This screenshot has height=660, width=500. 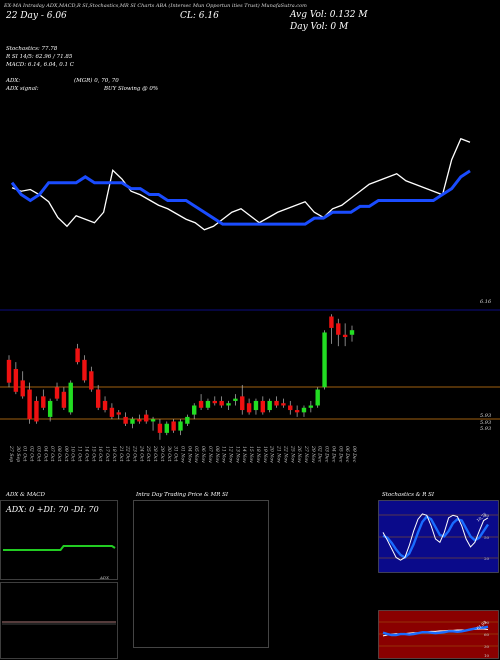 I want to click on adx-signal-label: ADX signal:, so click(x=22, y=89).